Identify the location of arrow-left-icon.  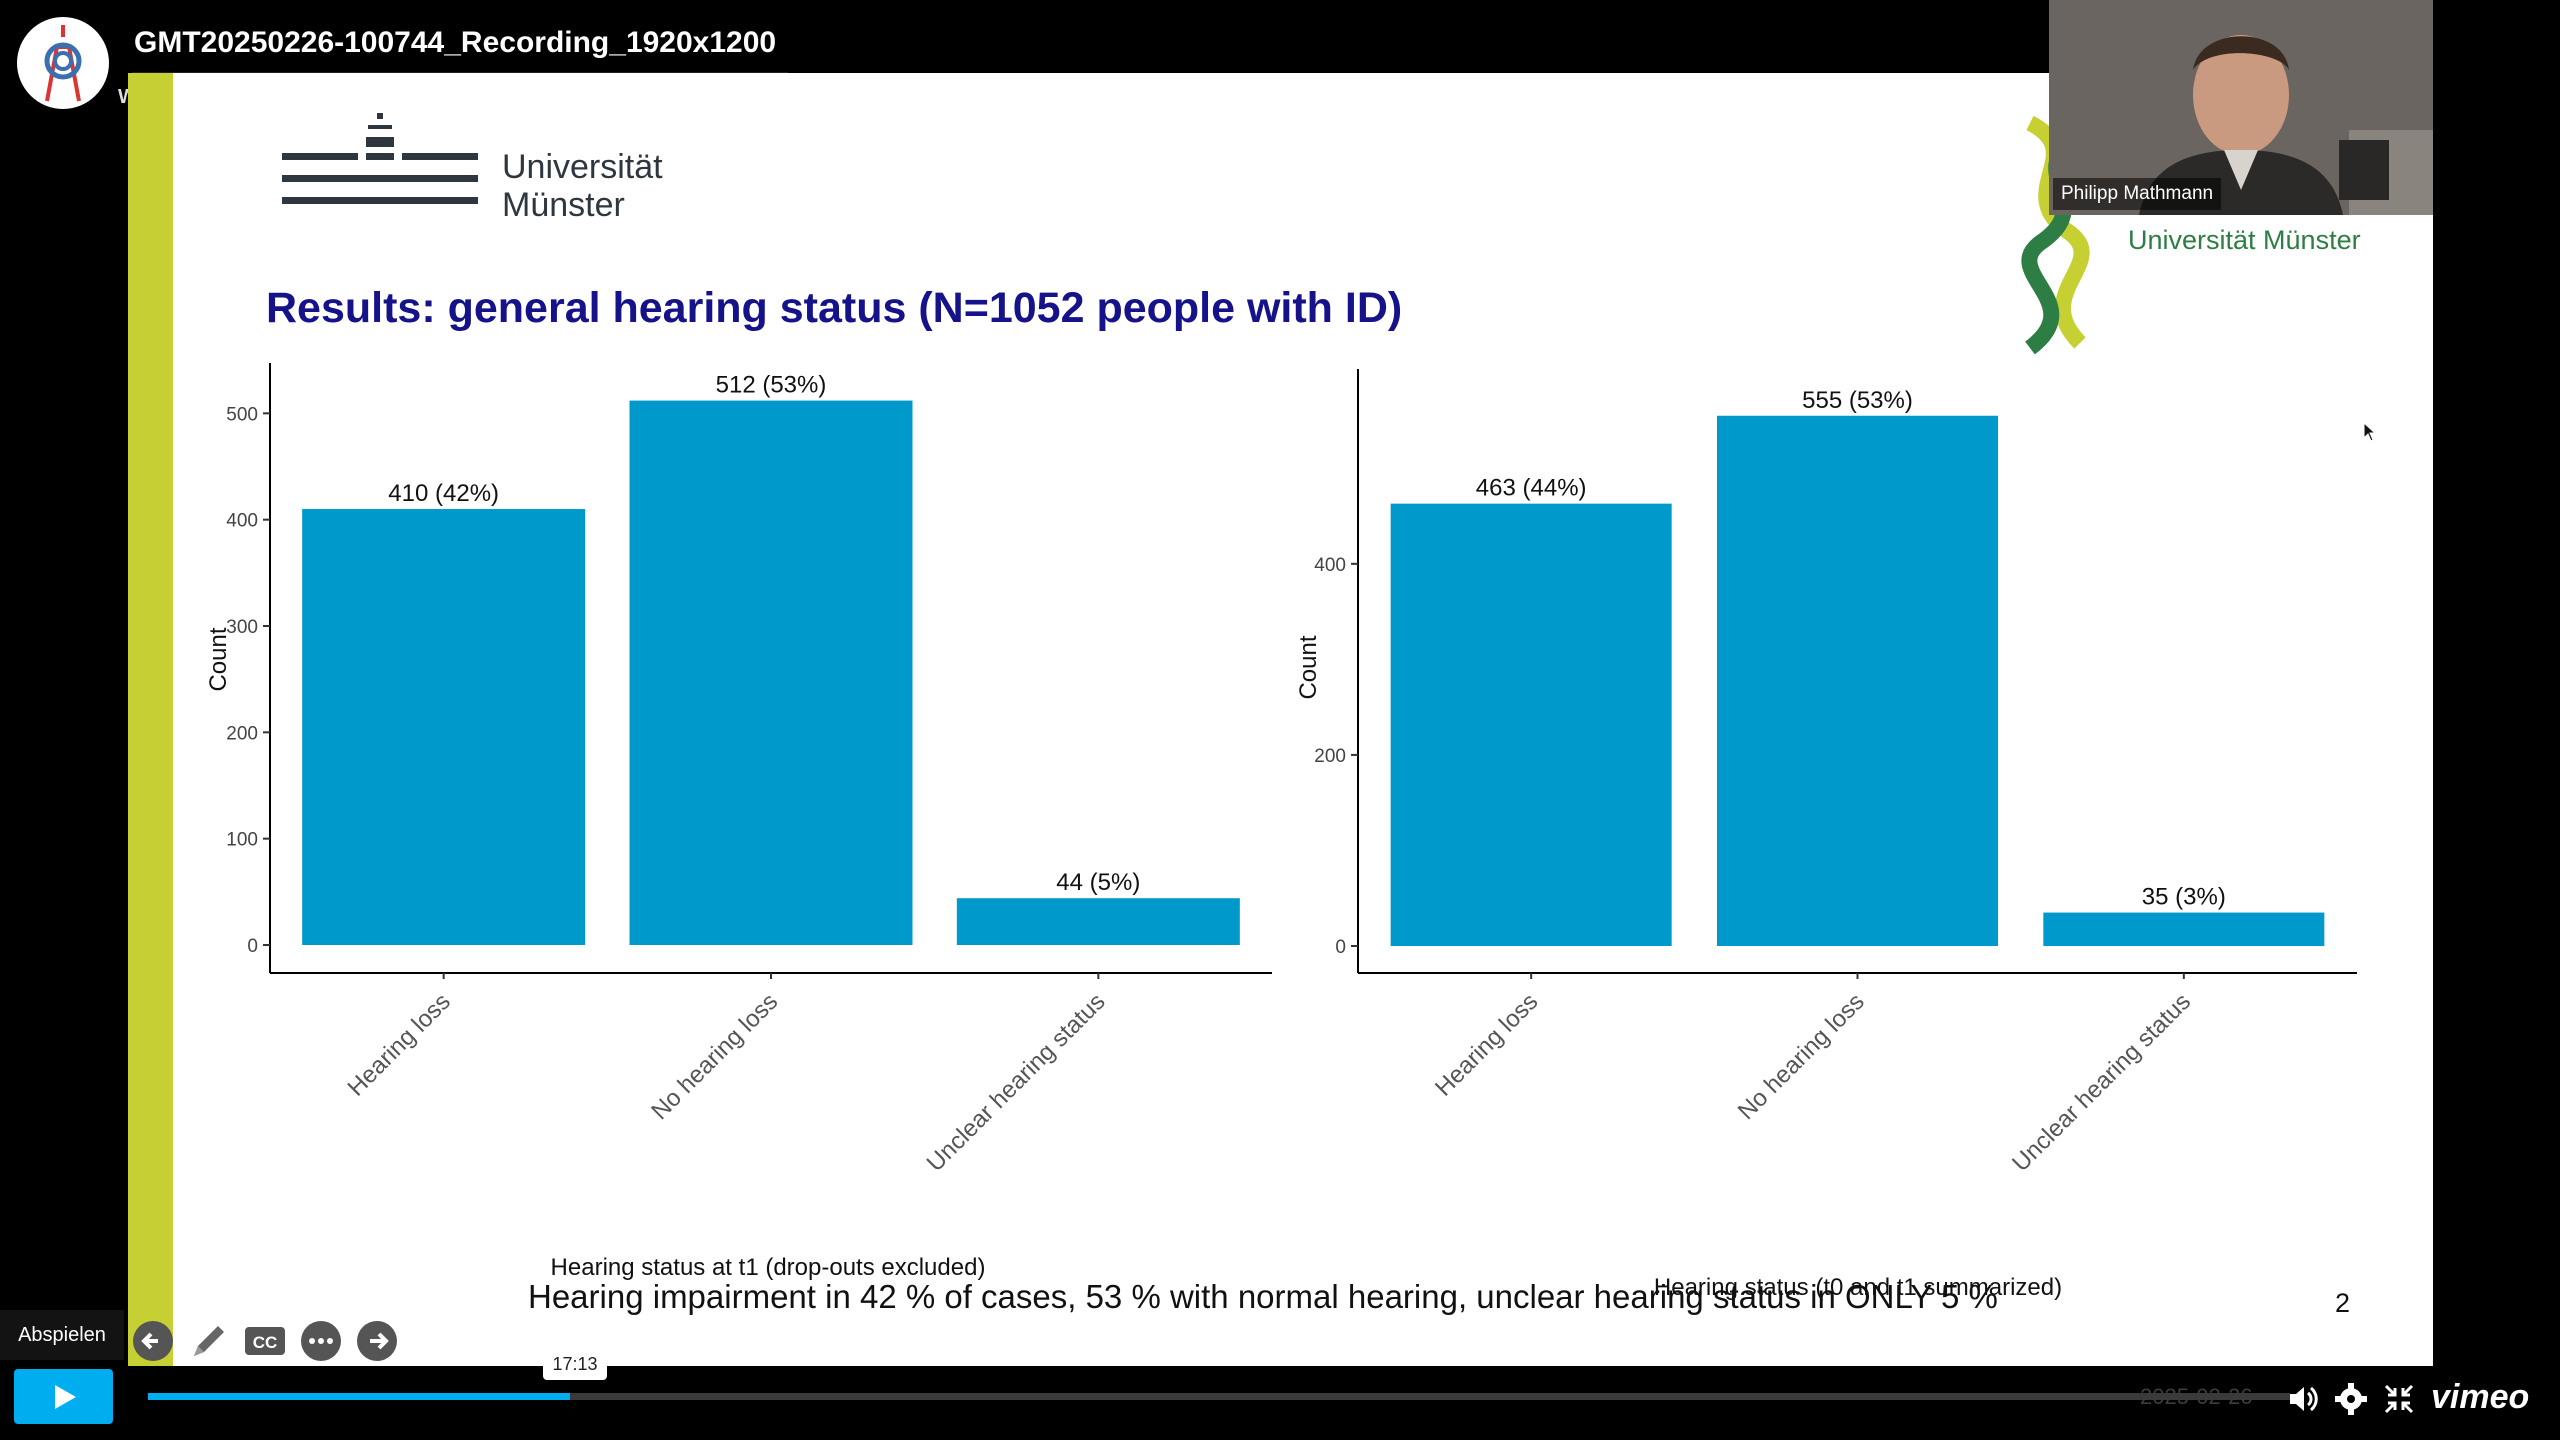
(153, 1341).